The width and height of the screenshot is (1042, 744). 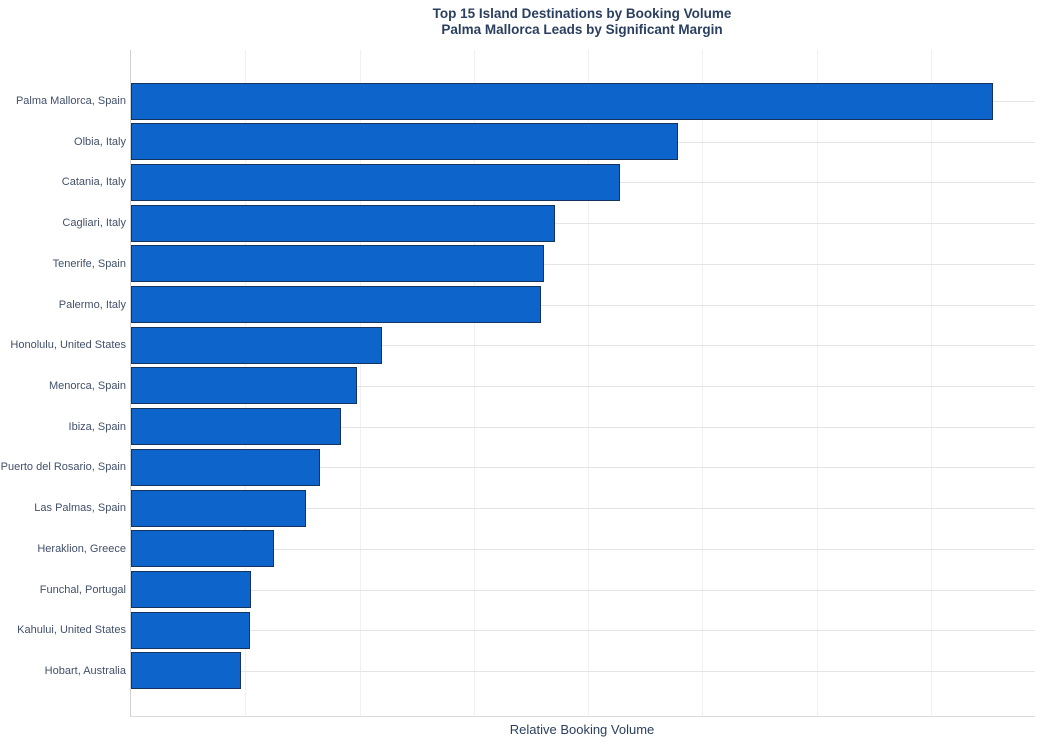 I want to click on y-tick-label: Menorca, Spain, so click(x=87, y=385).